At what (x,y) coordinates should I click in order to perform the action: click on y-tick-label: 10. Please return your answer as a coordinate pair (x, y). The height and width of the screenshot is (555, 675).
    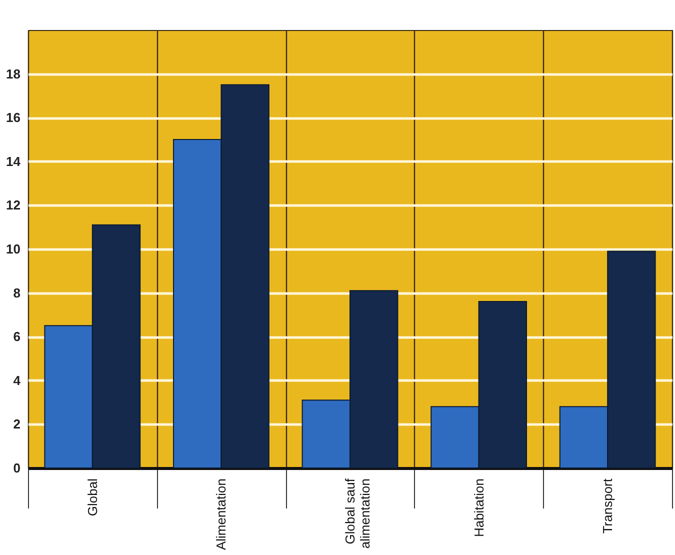
    Looking at the image, I should click on (13, 249).